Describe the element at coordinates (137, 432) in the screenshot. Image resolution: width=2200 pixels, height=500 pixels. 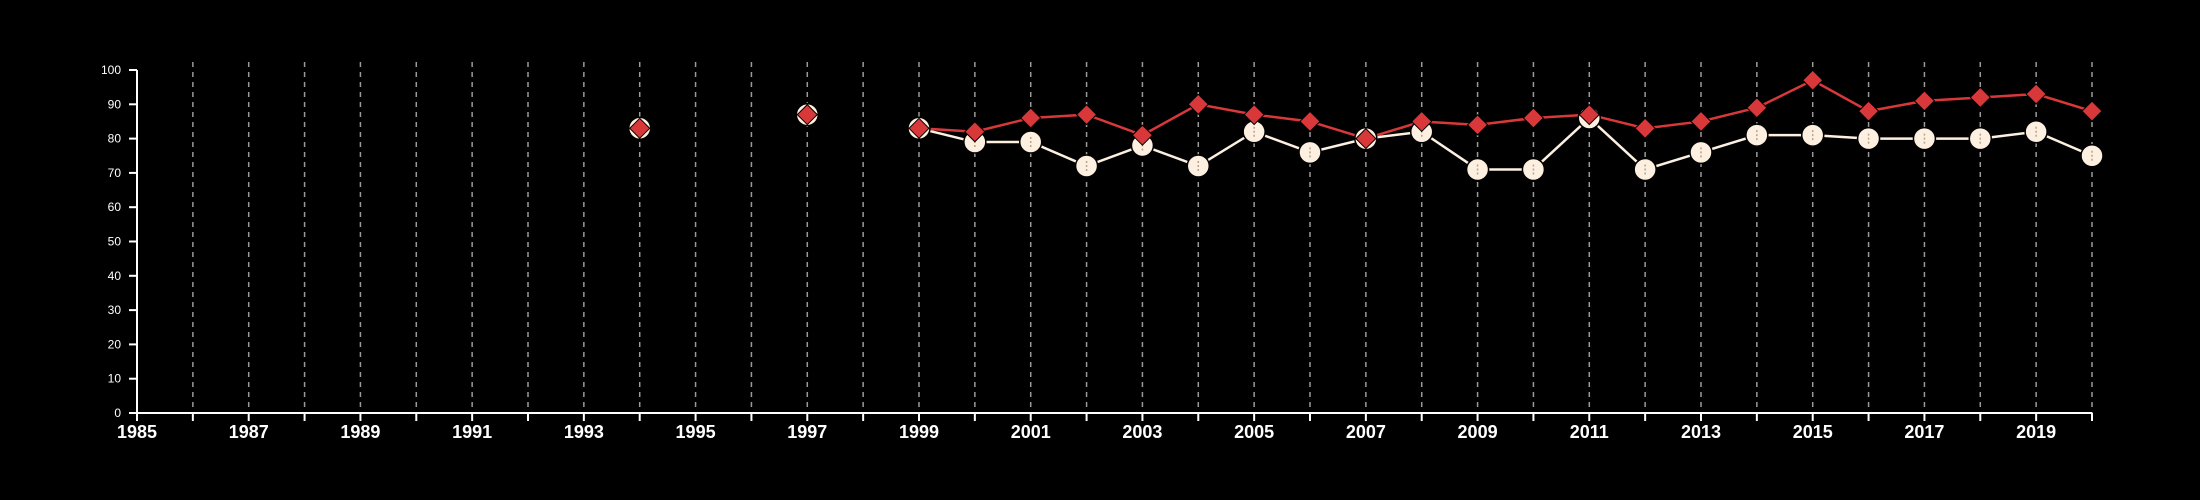
I see `x-tick-label: 1985` at that location.